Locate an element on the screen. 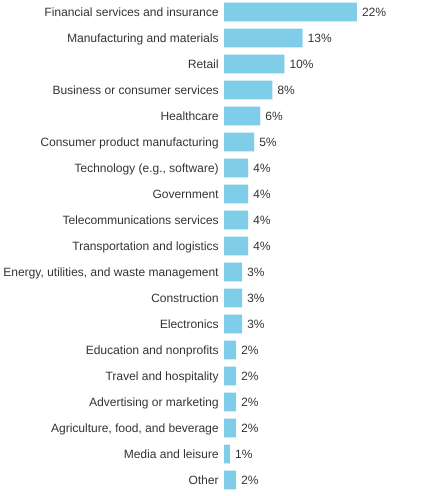  y-tick-label: Consumer product manufacturing is located at coordinates (129, 141).